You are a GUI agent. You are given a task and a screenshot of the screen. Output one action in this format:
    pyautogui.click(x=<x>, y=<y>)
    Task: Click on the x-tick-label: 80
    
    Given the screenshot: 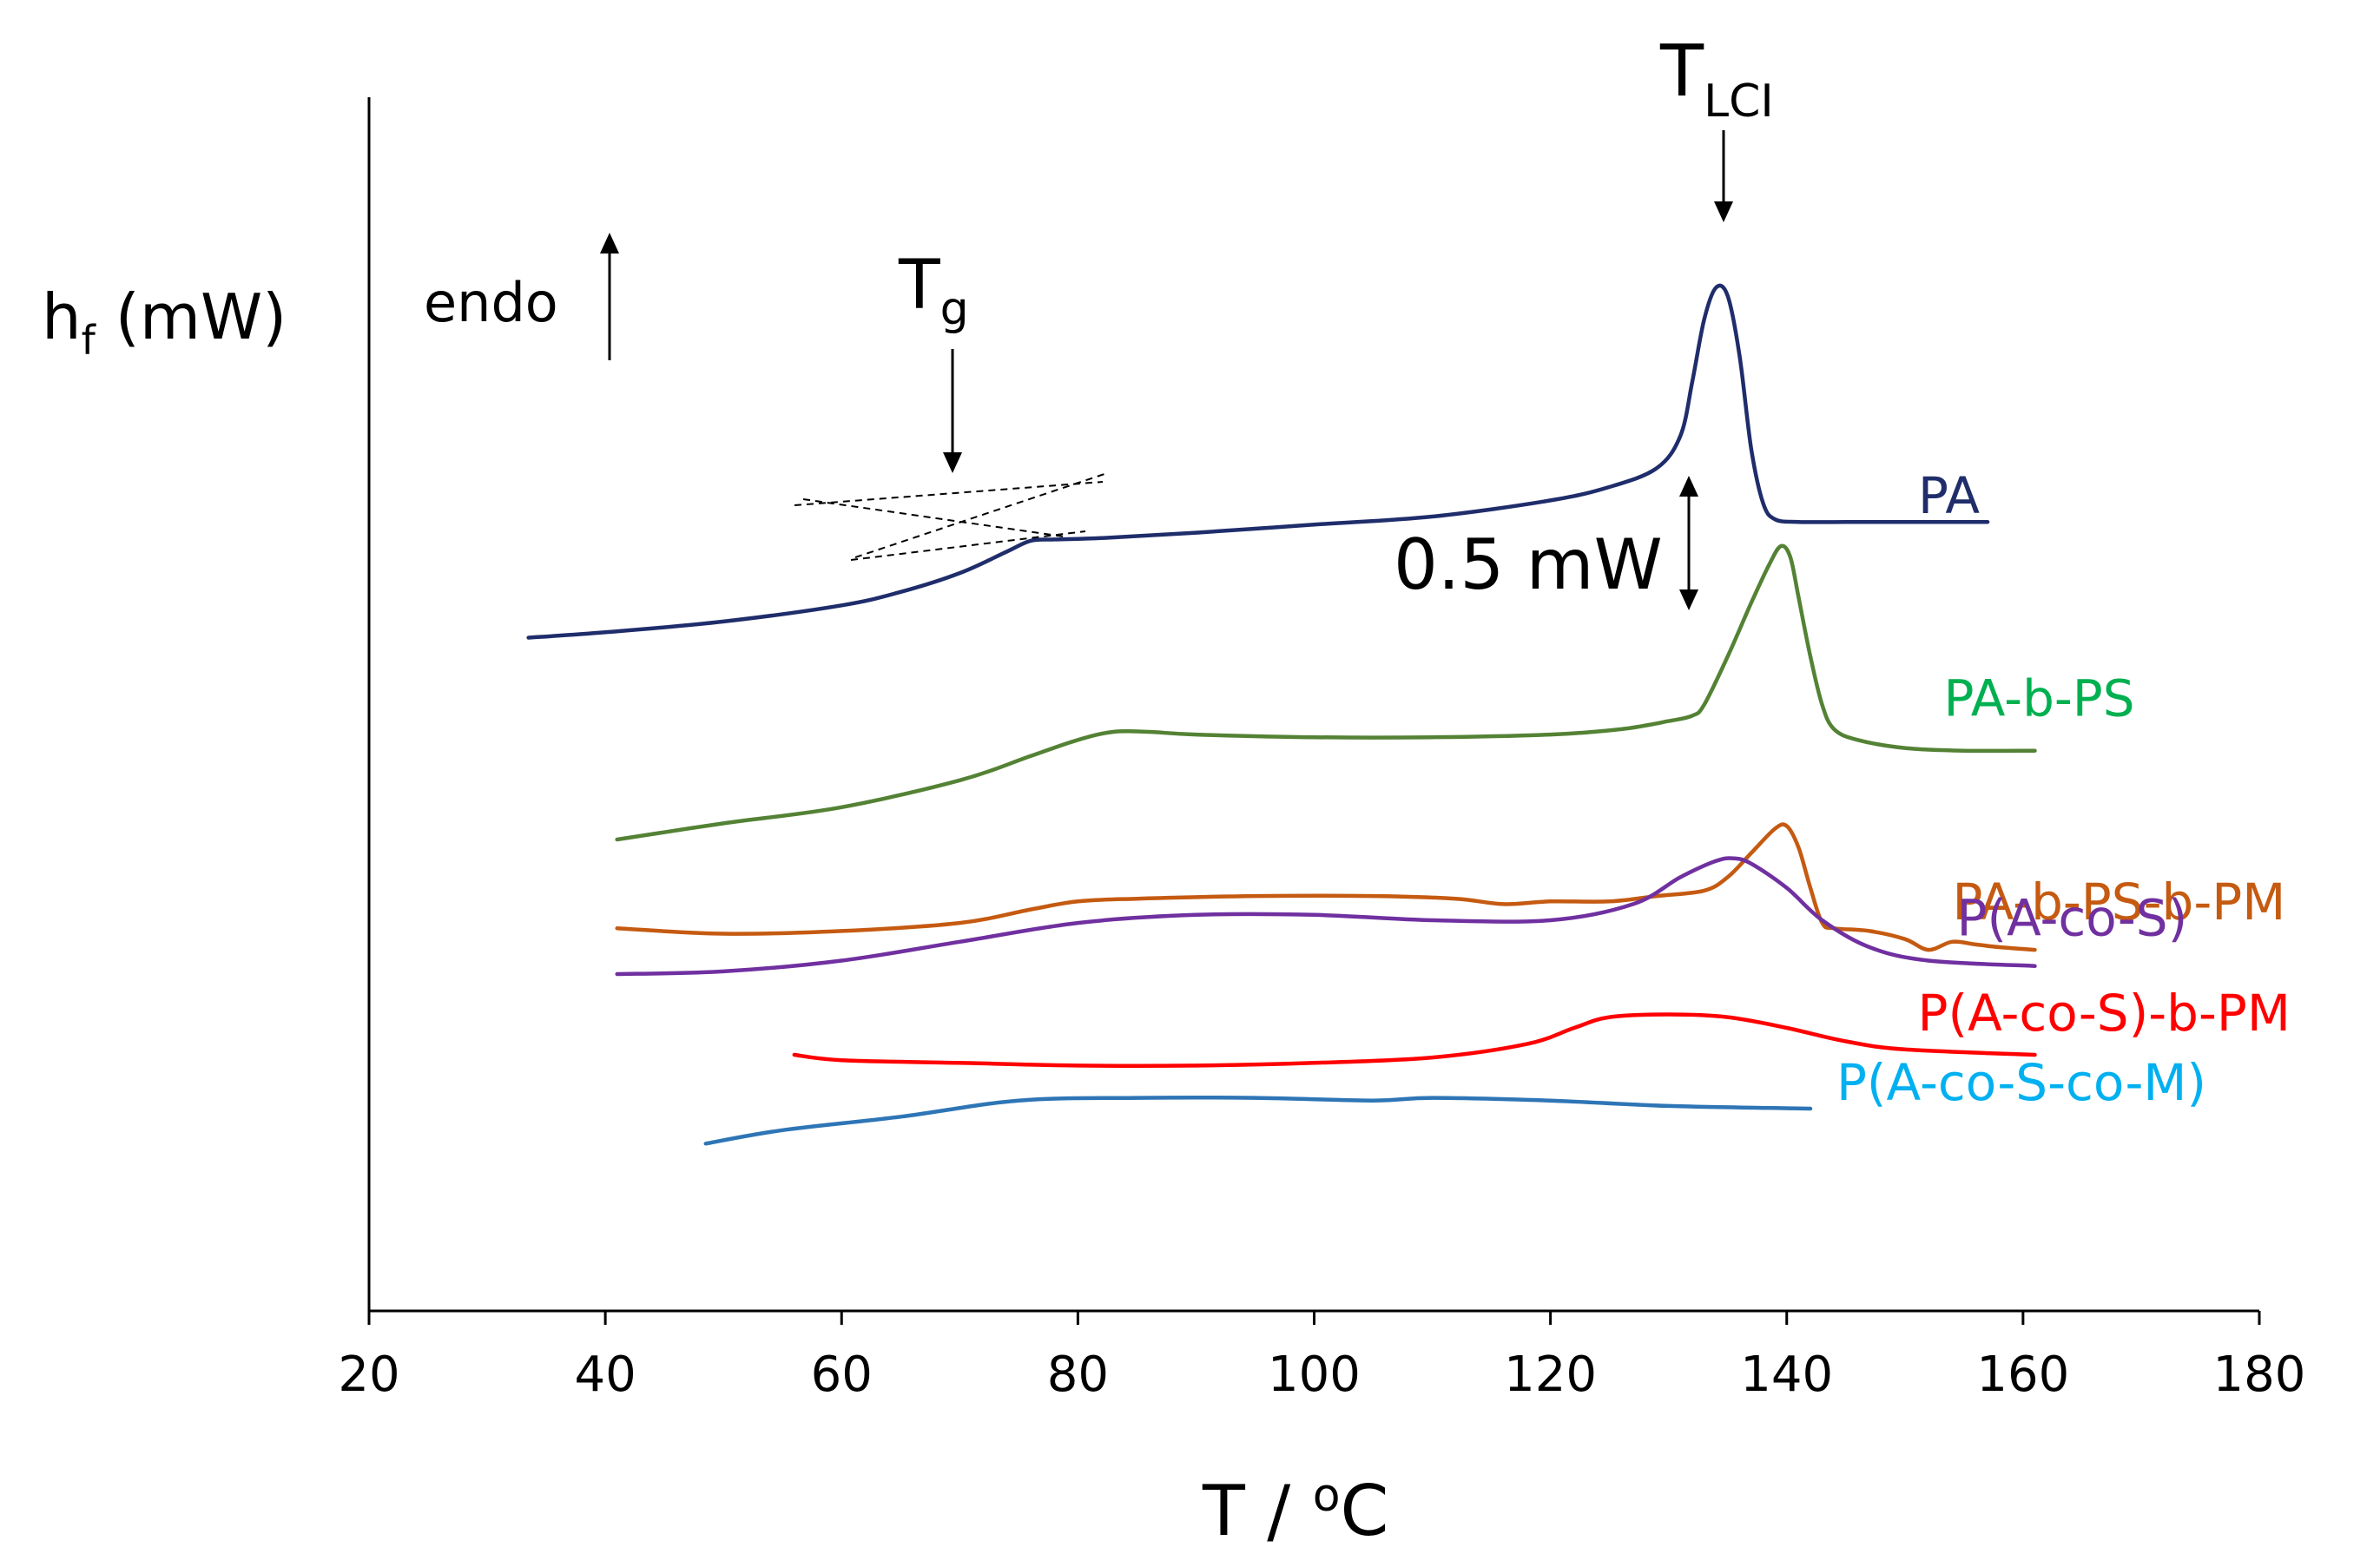 What is the action you would take?
    pyautogui.click(x=1078, y=1375)
    